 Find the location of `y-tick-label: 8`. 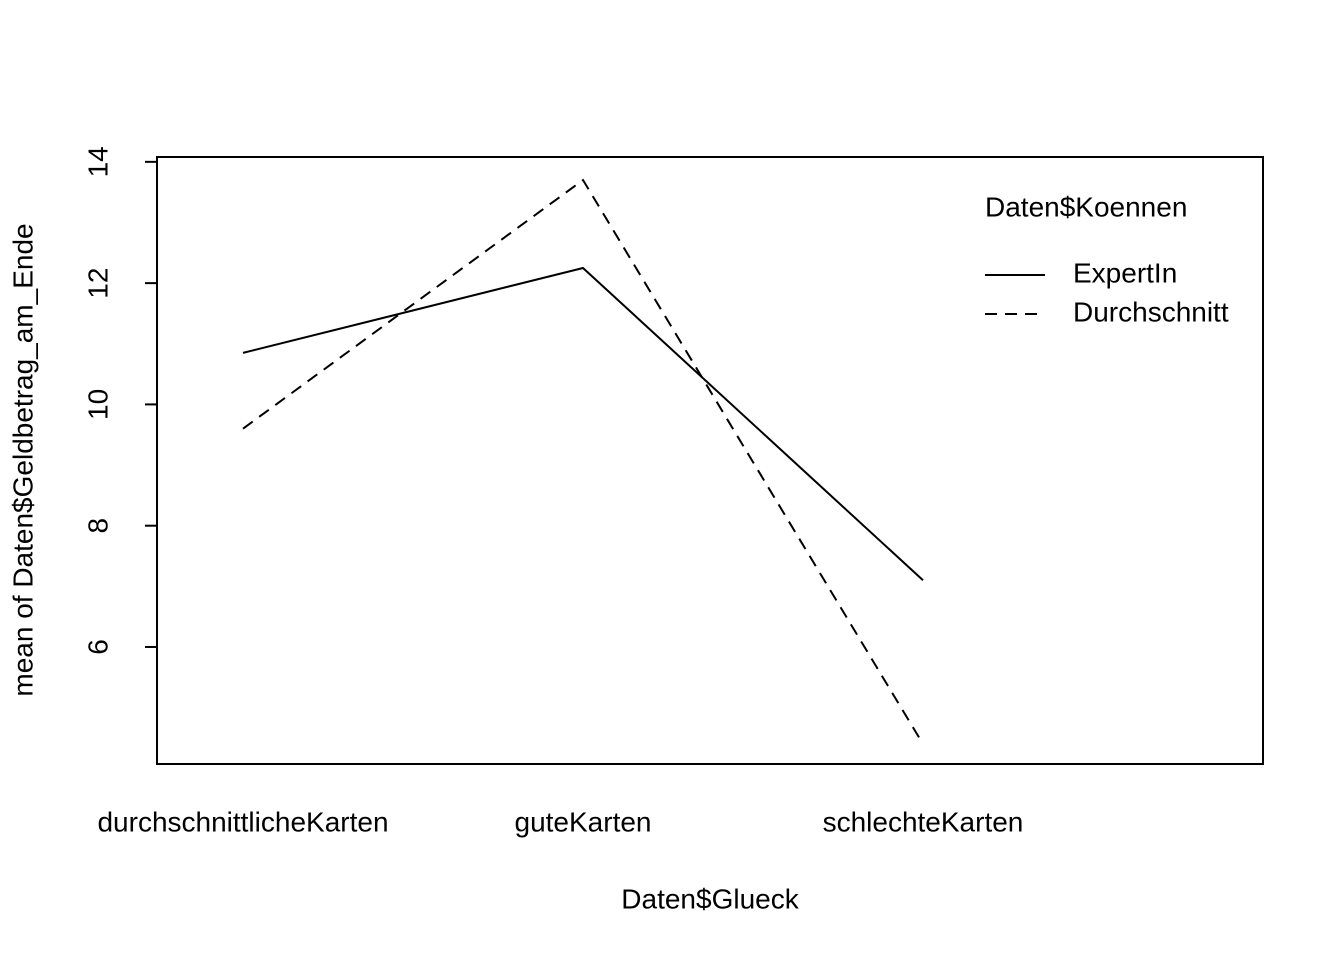

y-tick-label: 8 is located at coordinates (97, 526).